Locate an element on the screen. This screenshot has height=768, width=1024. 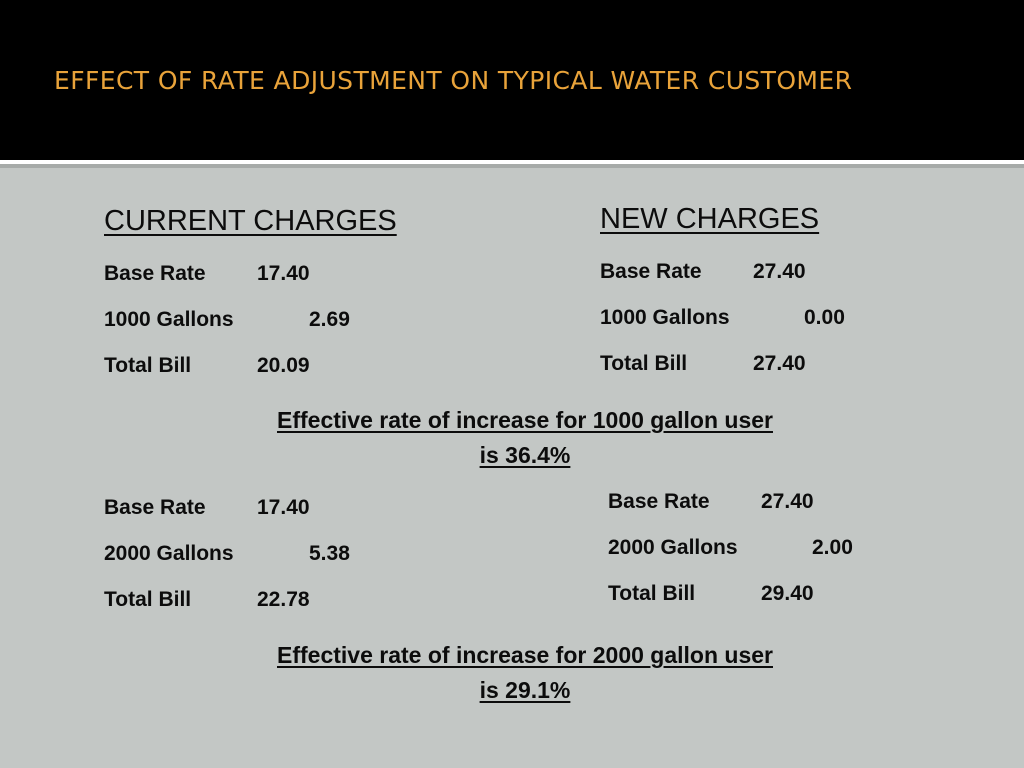
current2-base-rate-row: Base Rate 17.40 is located at coordinates (207, 508).